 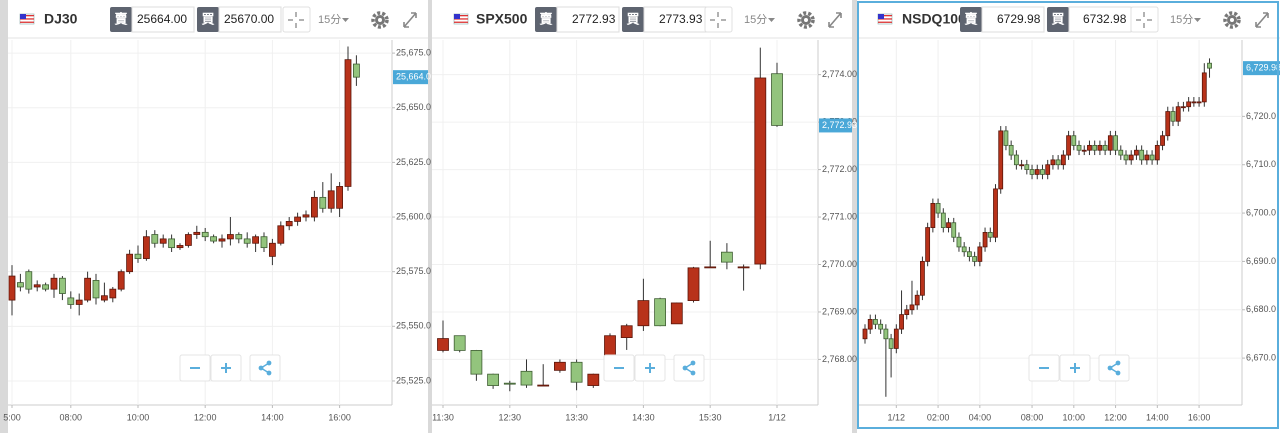 I want to click on x-tick-label: 12:00, so click(x=1115, y=417).